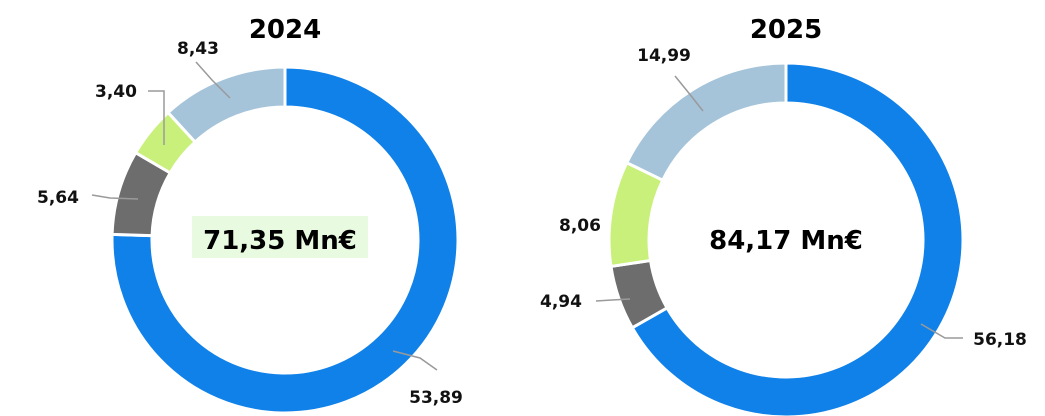 Image resolution: width=1045 pixels, height=416 pixels. Describe the element at coordinates (285, 30) in the screenshot. I see `chart-title-2024: 2024` at that location.